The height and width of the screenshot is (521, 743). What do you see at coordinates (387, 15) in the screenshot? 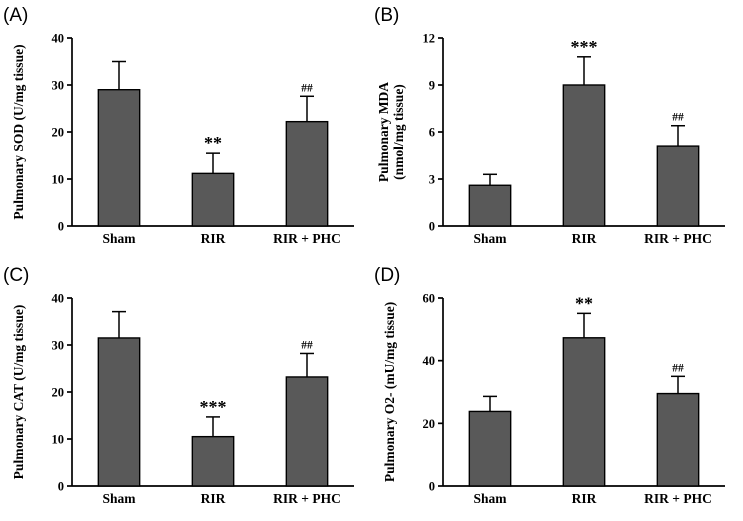
I see `panel-b-label: (B)` at bounding box center [387, 15].